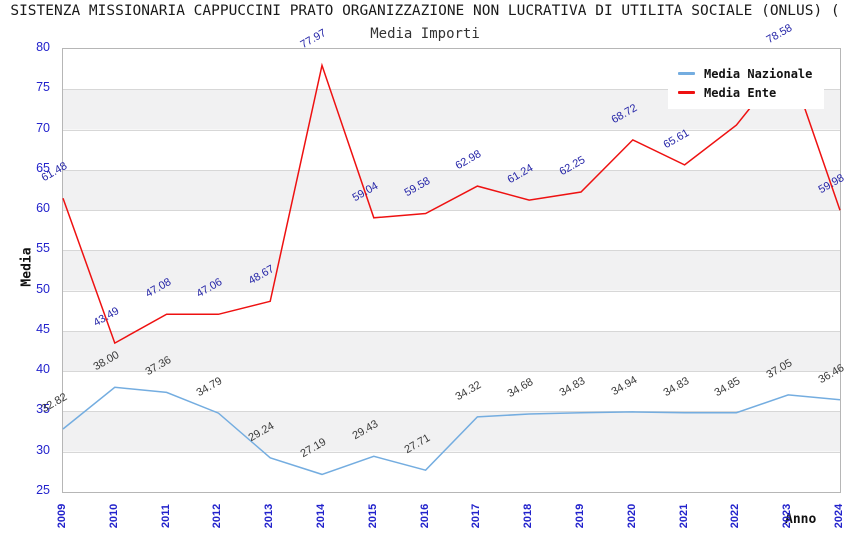 Image resolution: width=850 pixels, height=550 pixels. Describe the element at coordinates (424, 516) in the screenshot. I see `x-tick-label: 2016` at that location.